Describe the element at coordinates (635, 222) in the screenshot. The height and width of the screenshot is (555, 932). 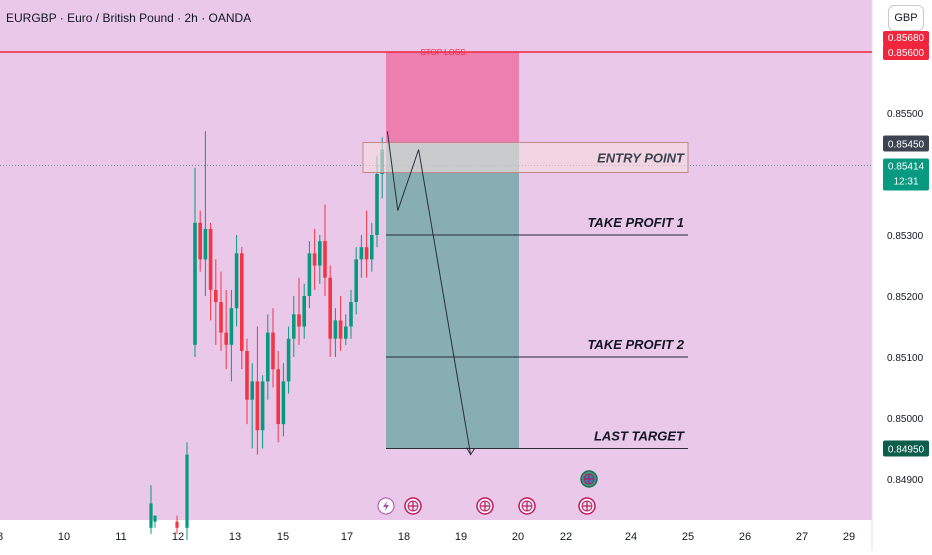
I see `take-profit-1-label: TAKE PROFIT 1` at that location.